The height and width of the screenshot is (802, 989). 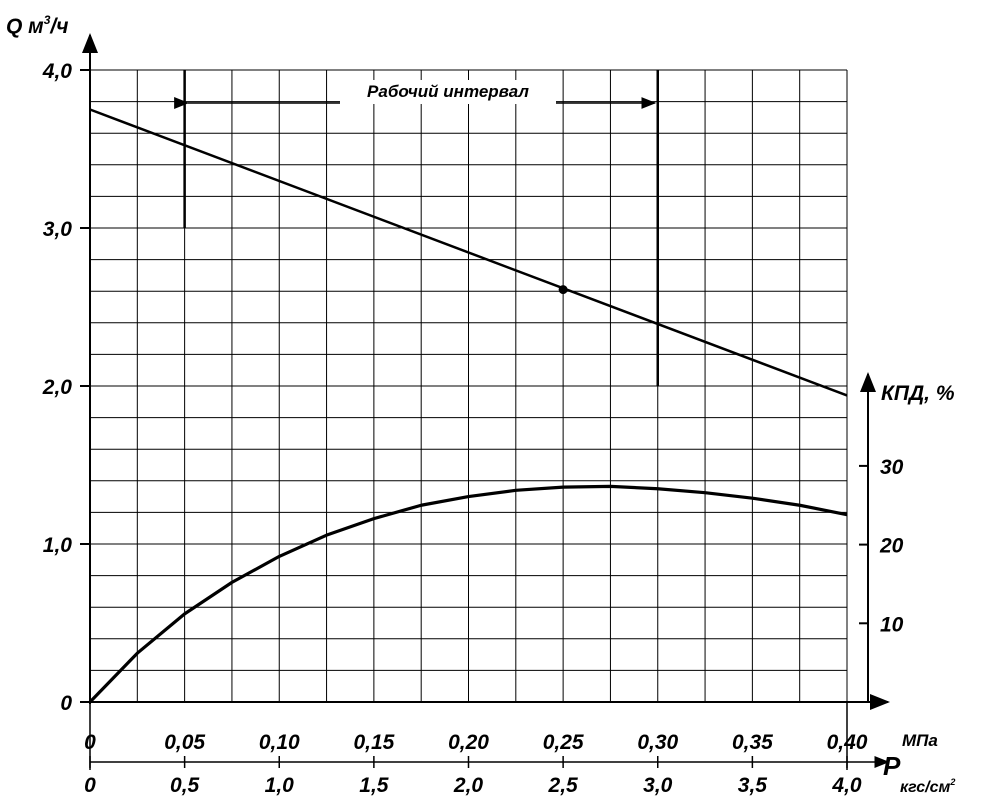 I want to click on mpa-tick-label: 0,05, so click(x=184, y=742).